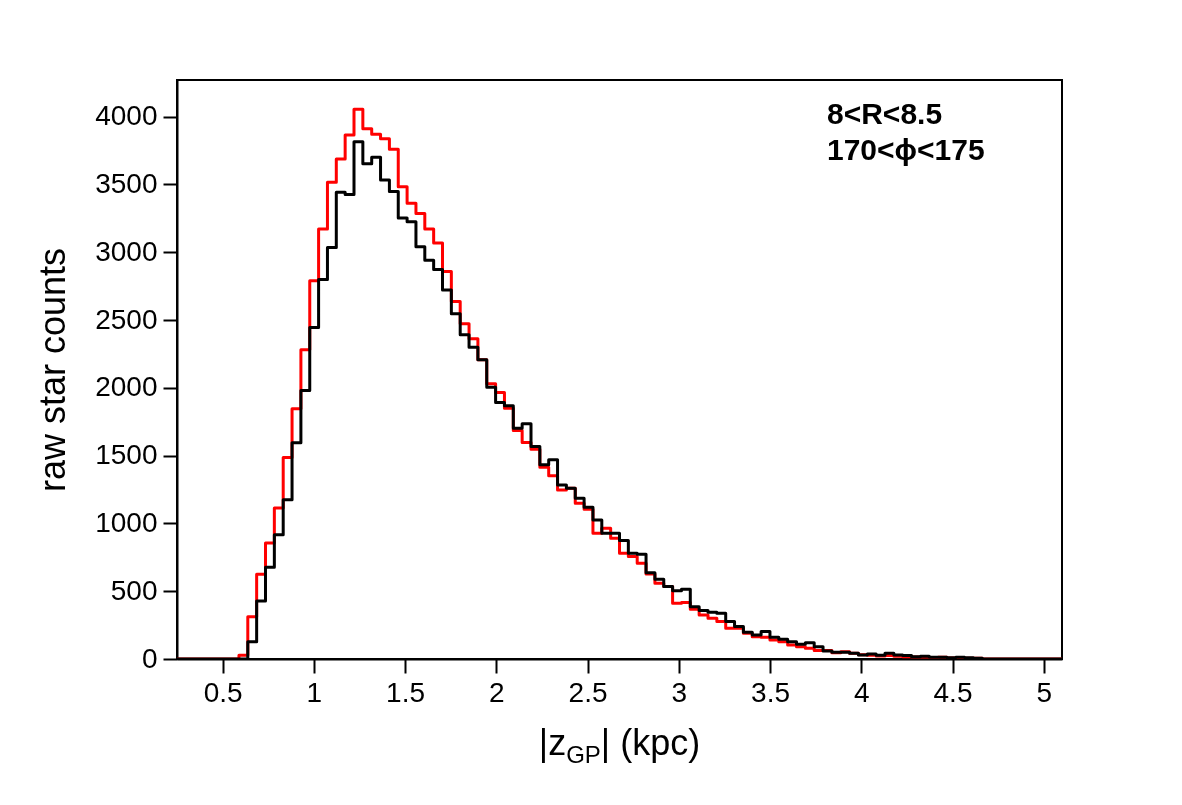 This screenshot has width=1182, height=805. What do you see at coordinates (134, 590) in the screenshot?
I see `y-tick-label: 500` at bounding box center [134, 590].